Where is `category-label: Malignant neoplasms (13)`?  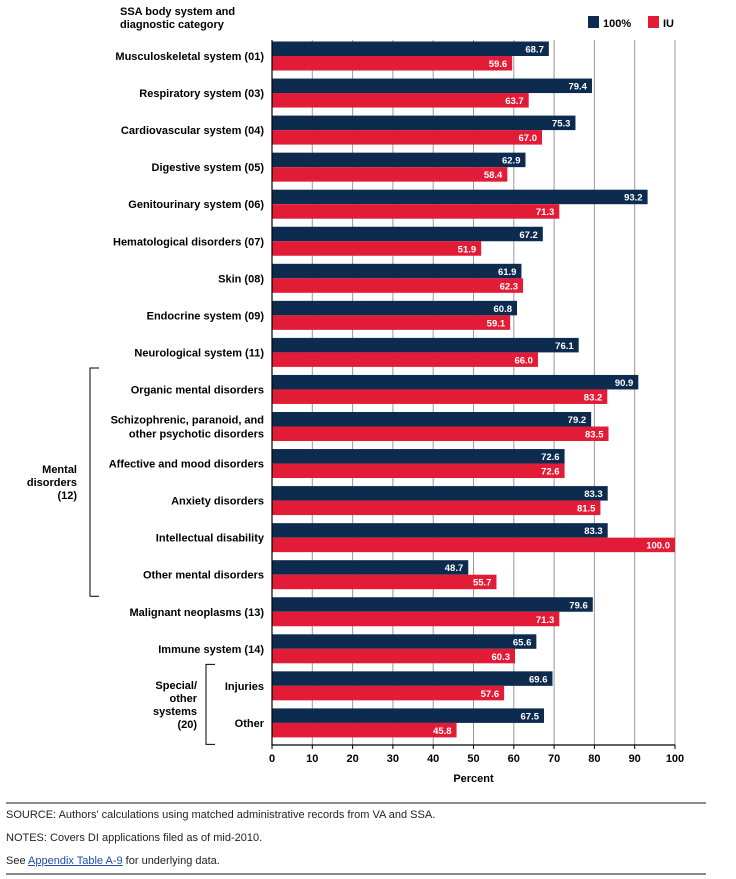 category-label: Malignant neoplasms (13) is located at coordinates (197, 613).